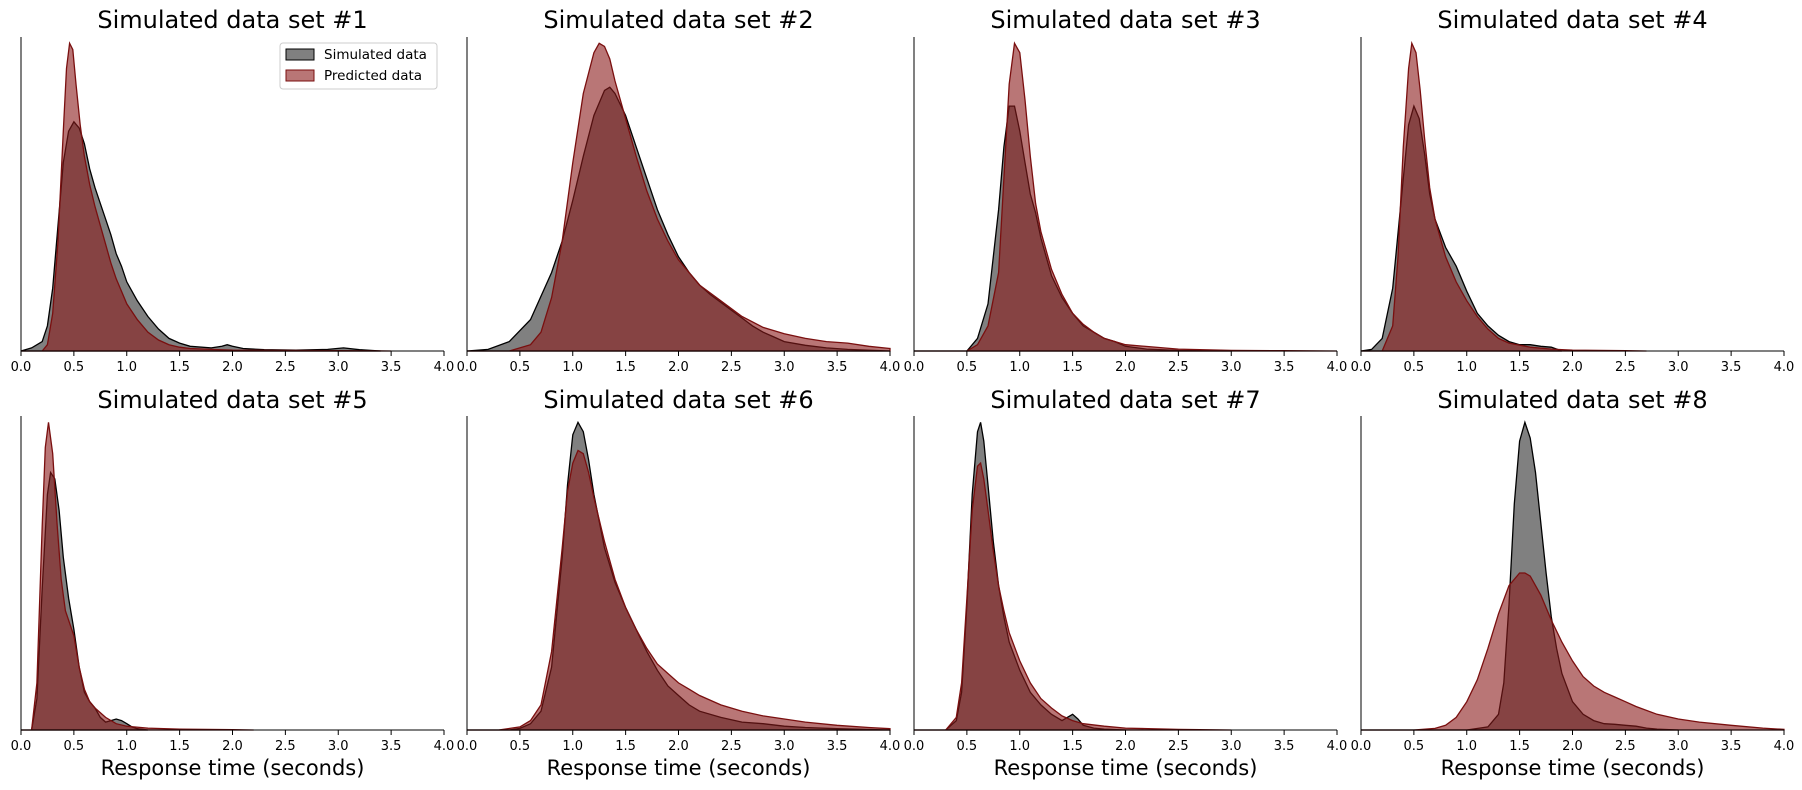  Describe the element at coordinates (678, 400) in the screenshot. I see `panel-title: Simulated data set #6` at that location.